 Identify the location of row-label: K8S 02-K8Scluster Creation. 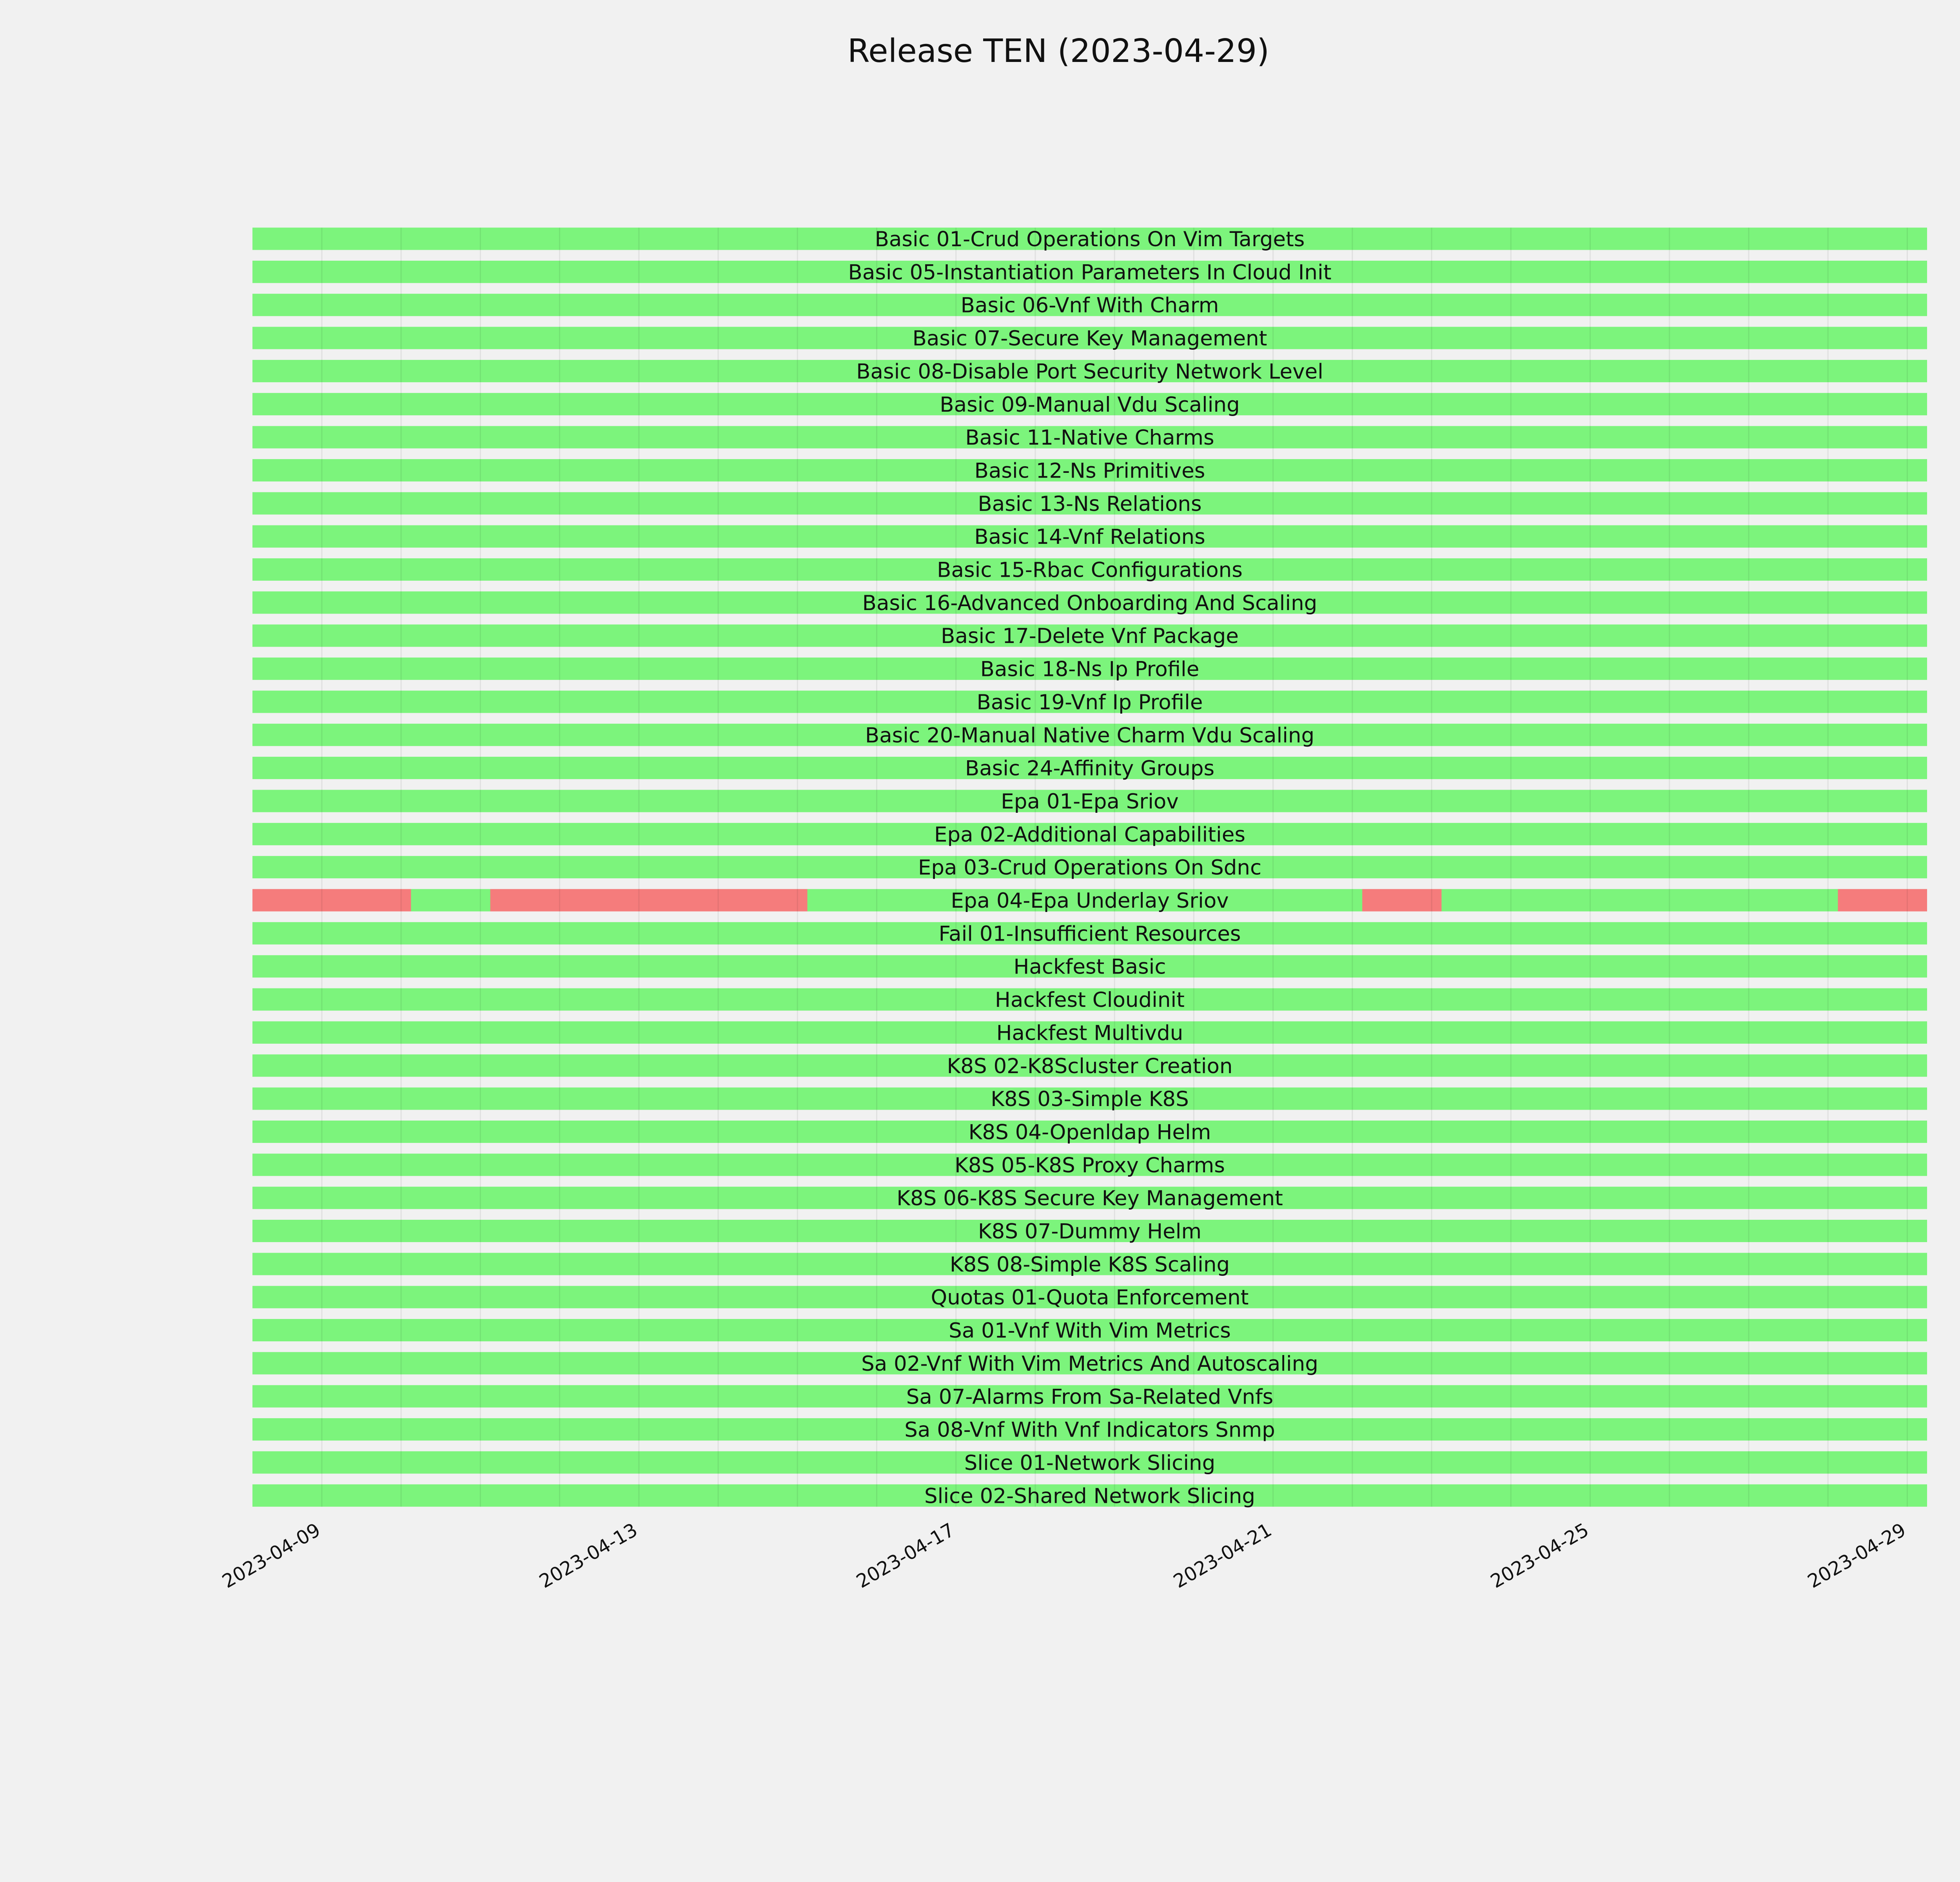
(1090, 1066).